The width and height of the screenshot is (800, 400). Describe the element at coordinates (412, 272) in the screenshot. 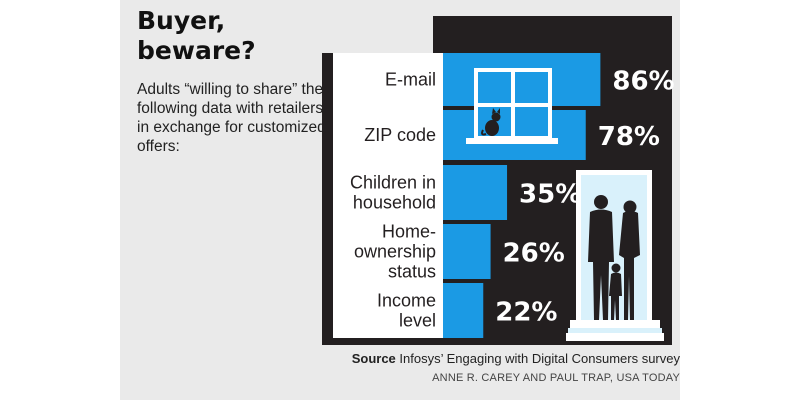

I see `category-label-3-line-2: status` at that location.